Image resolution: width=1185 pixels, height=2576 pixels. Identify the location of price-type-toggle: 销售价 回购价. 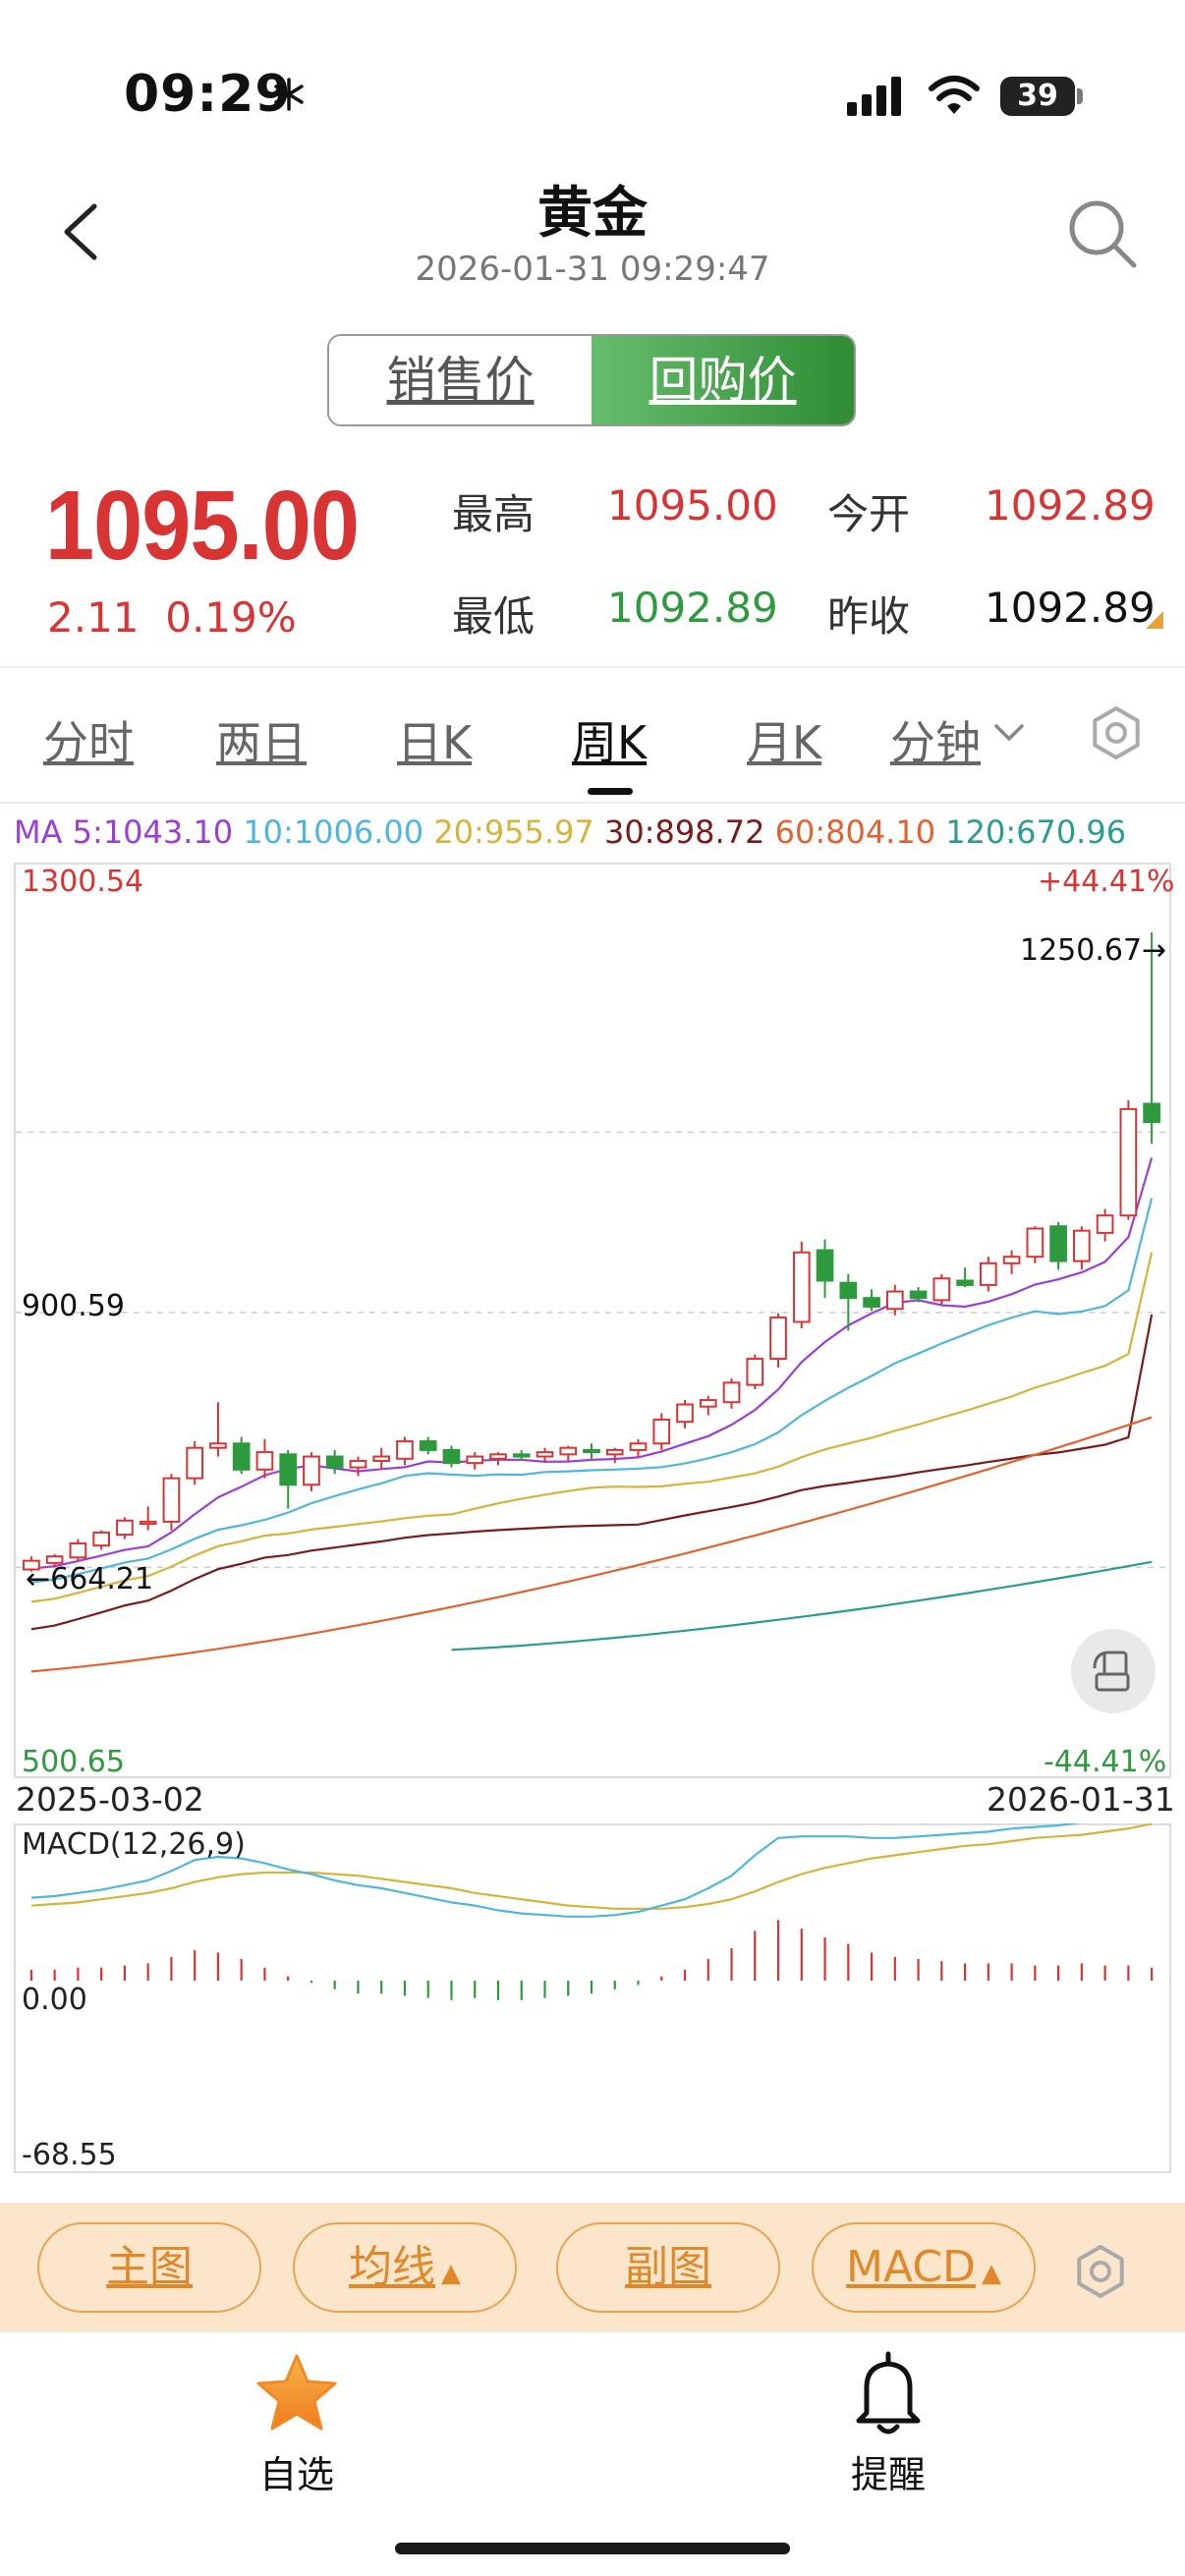
(592, 380).